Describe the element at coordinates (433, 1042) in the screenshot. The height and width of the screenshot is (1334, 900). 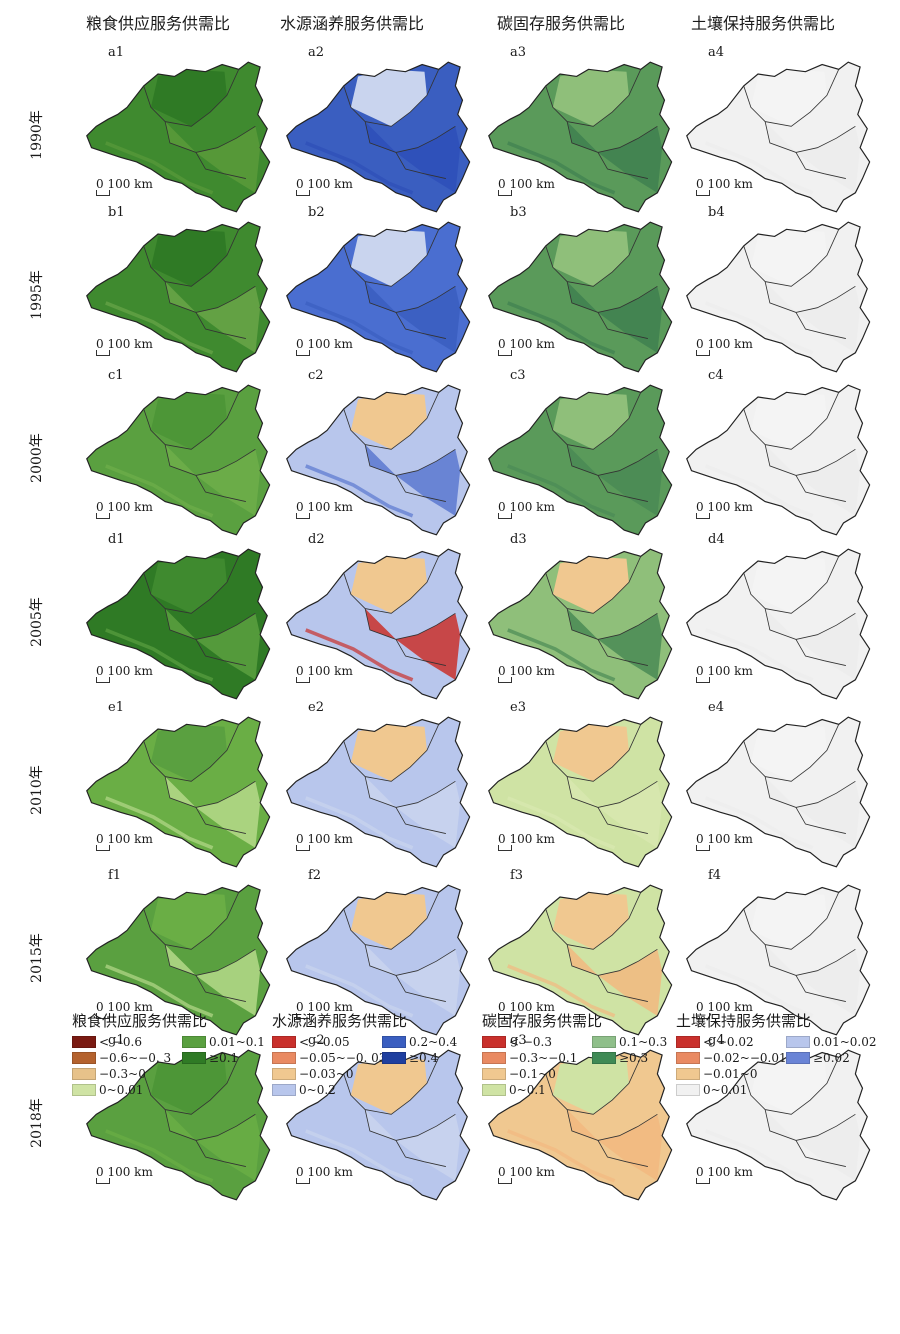
I see `legend-label: 0.2~0.4` at that location.